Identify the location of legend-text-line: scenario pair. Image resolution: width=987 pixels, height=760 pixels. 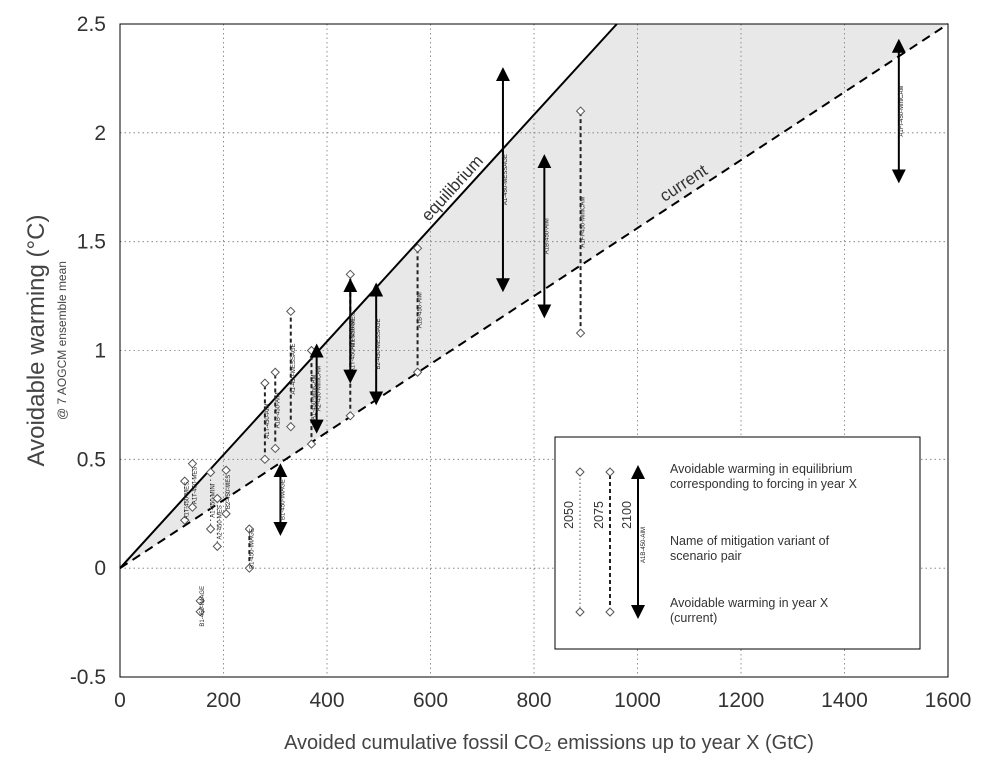
(706, 556).